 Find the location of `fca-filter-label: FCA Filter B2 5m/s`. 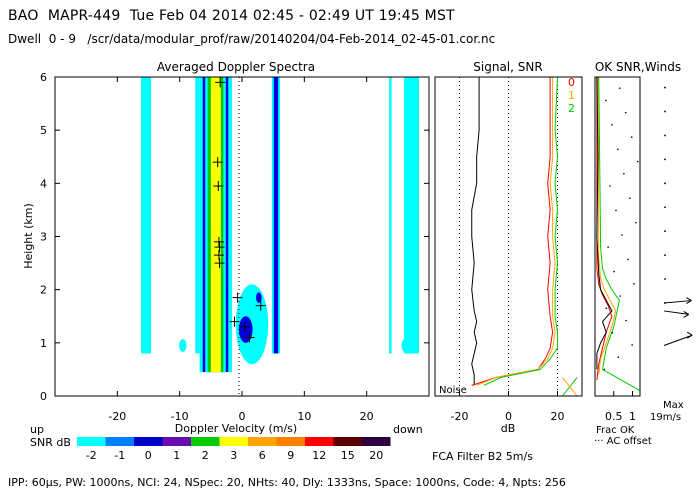

fca-filter-label: FCA Filter B2 5m/s is located at coordinates (482, 456).